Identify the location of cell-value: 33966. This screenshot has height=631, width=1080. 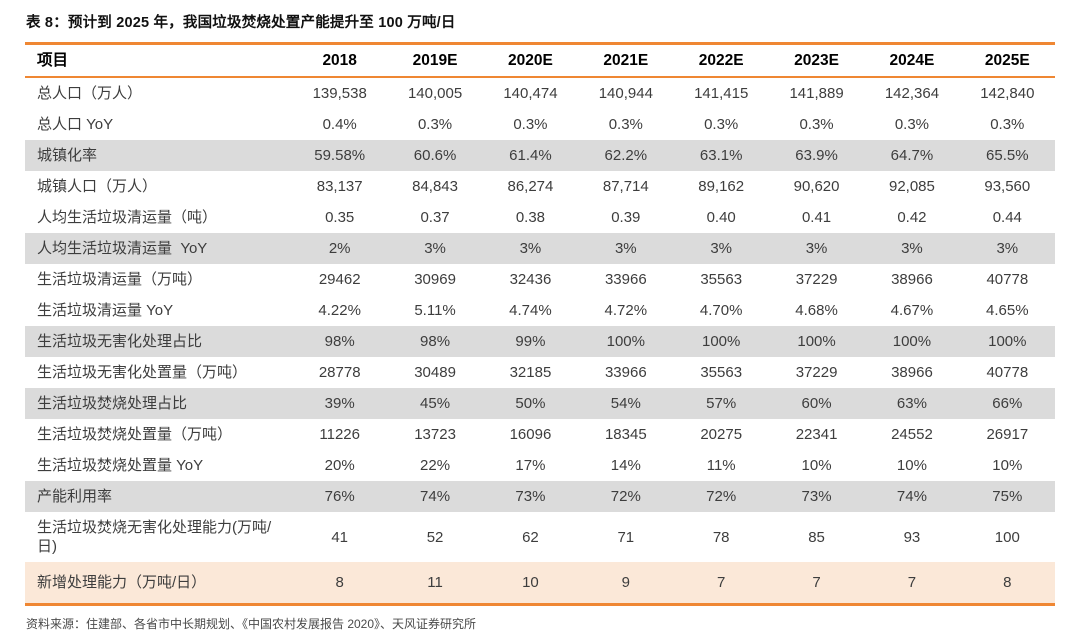
(625, 279).